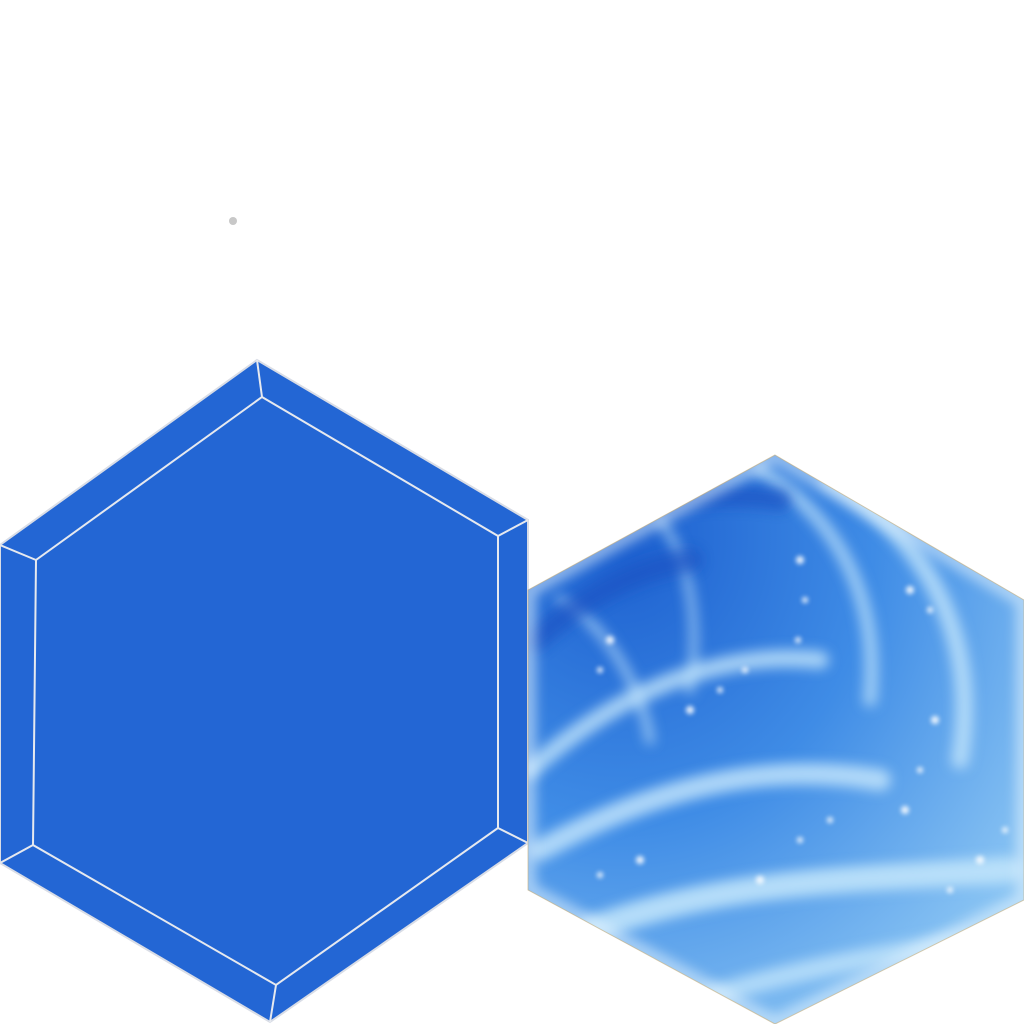  Describe the element at coordinates (233, 221) in the screenshot. I see `stray-dot-mark` at that location.